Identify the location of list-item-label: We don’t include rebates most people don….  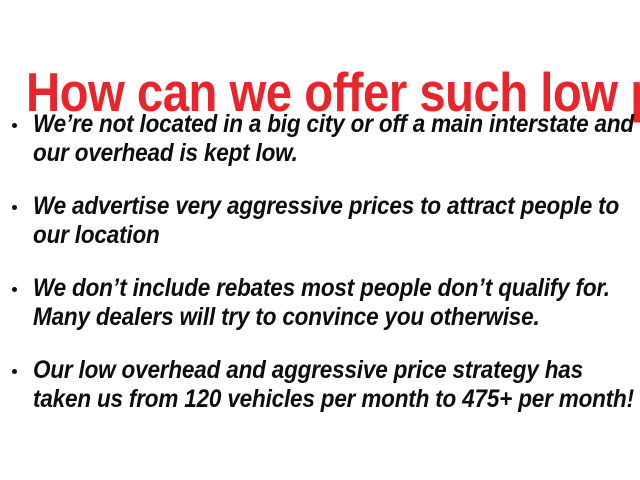
(321, 302).